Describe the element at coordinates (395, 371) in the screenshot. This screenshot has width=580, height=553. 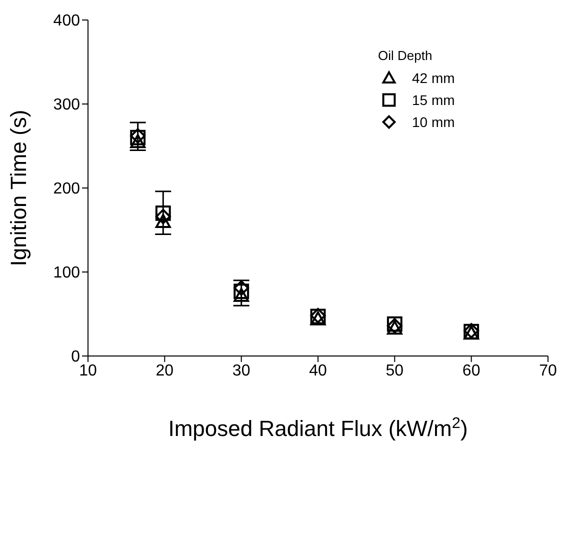
I see `x-tick-label: 50` at that location.